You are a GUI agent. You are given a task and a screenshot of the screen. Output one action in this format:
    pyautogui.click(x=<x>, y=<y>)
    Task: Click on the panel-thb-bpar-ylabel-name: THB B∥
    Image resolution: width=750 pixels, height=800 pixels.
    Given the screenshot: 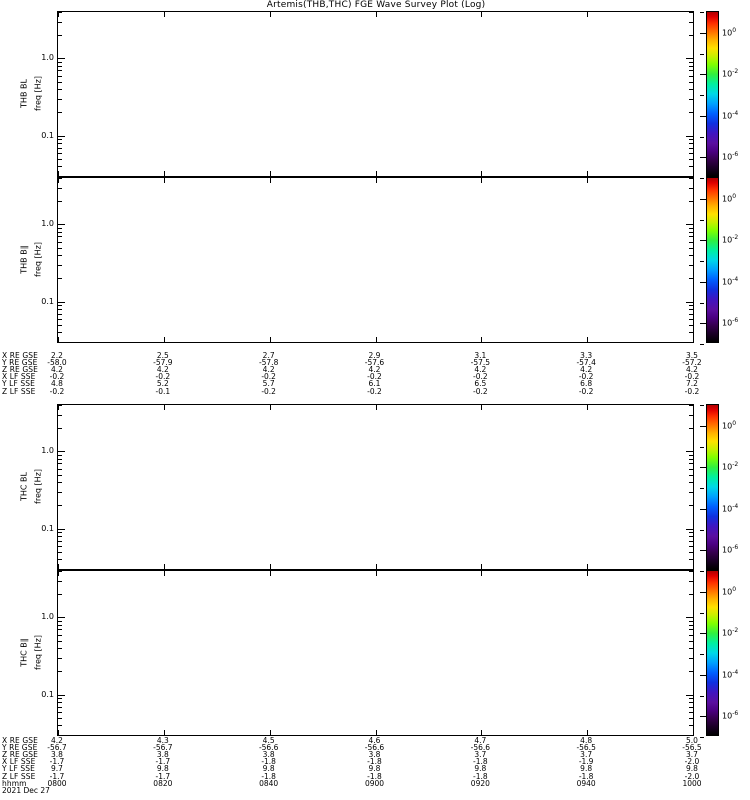 What is the action you would take?
    pyautogui.click(x=24, y=259)
    